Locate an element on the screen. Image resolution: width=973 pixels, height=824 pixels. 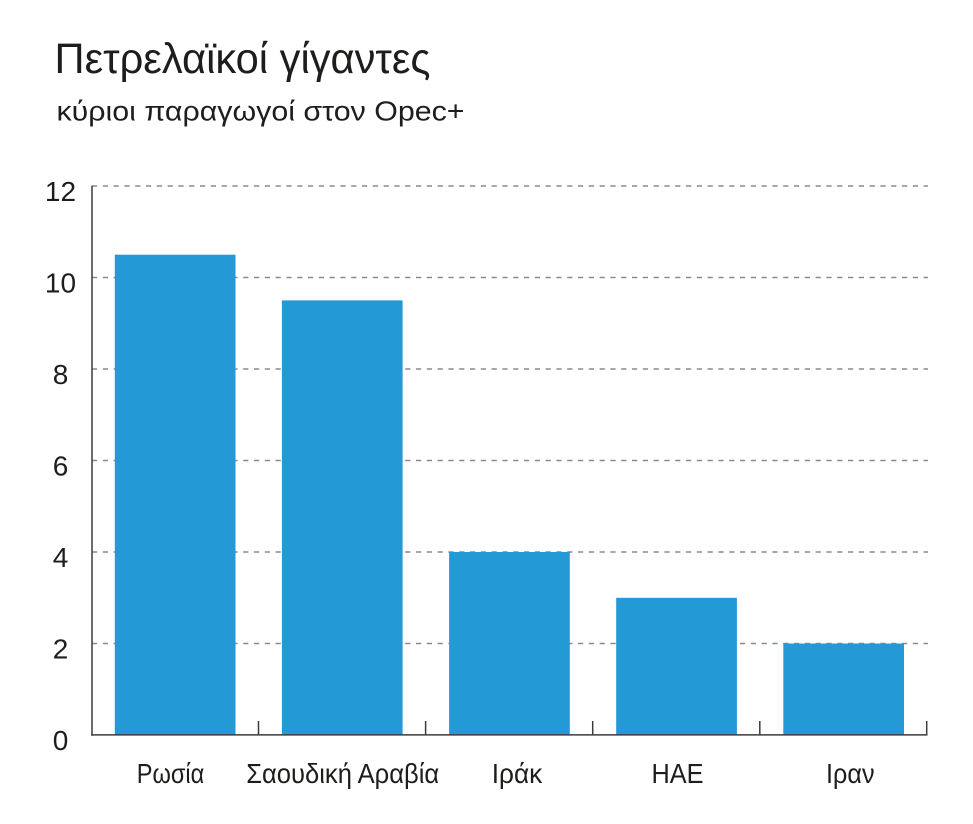
svg-text: 8 is located at coordinates (61, 374).